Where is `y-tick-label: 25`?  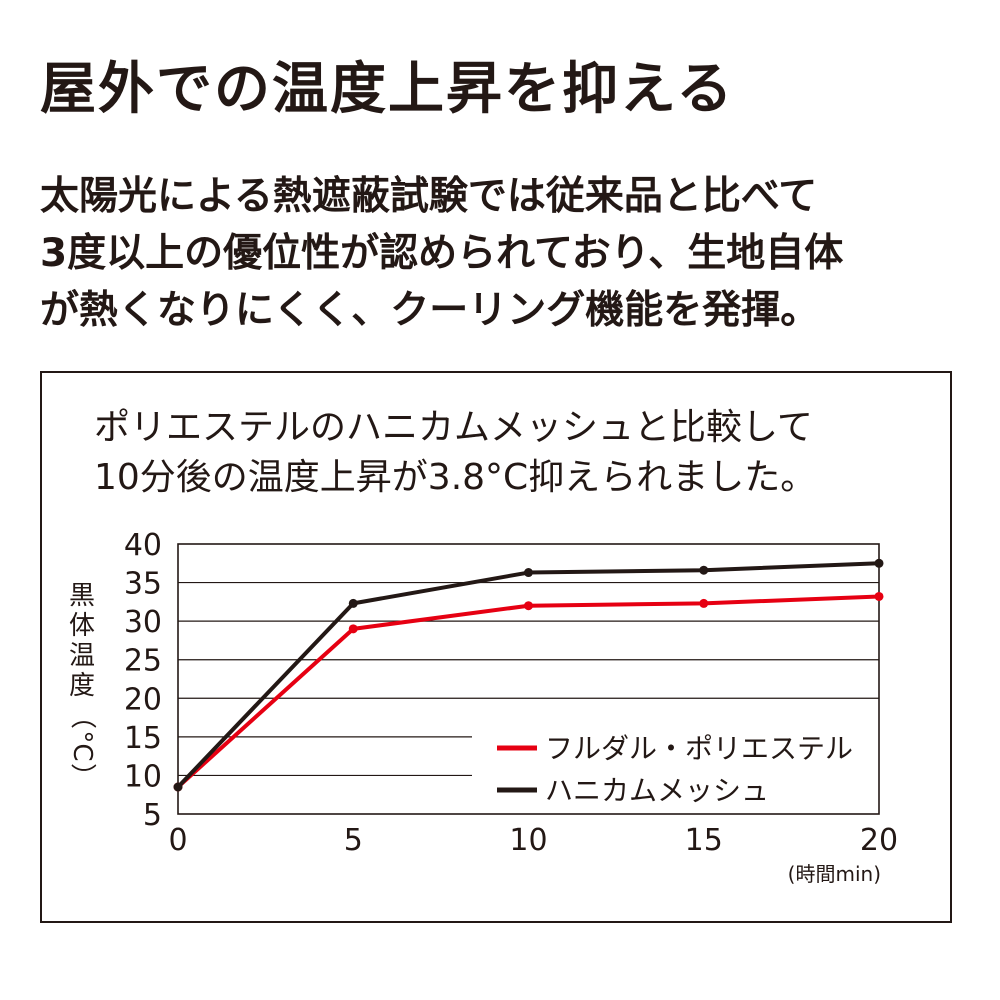
y-tick-label: 25 is located at coordinates (143, 661).